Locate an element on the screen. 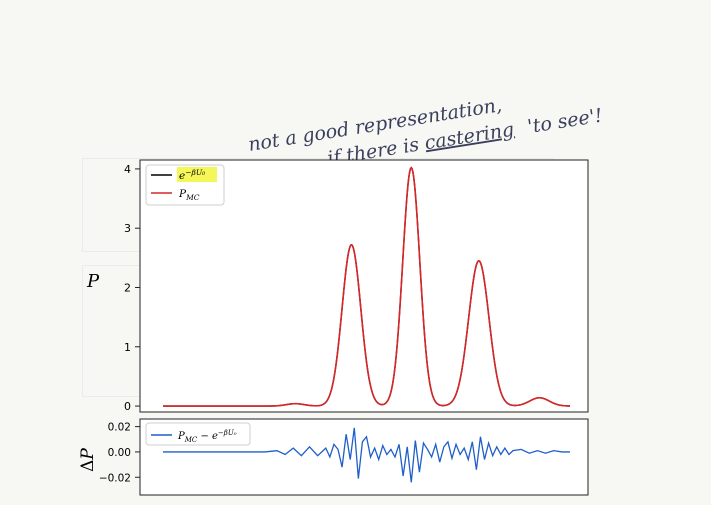  residual-y-tick-label: −0.02 is located at coordinates (115, 478).